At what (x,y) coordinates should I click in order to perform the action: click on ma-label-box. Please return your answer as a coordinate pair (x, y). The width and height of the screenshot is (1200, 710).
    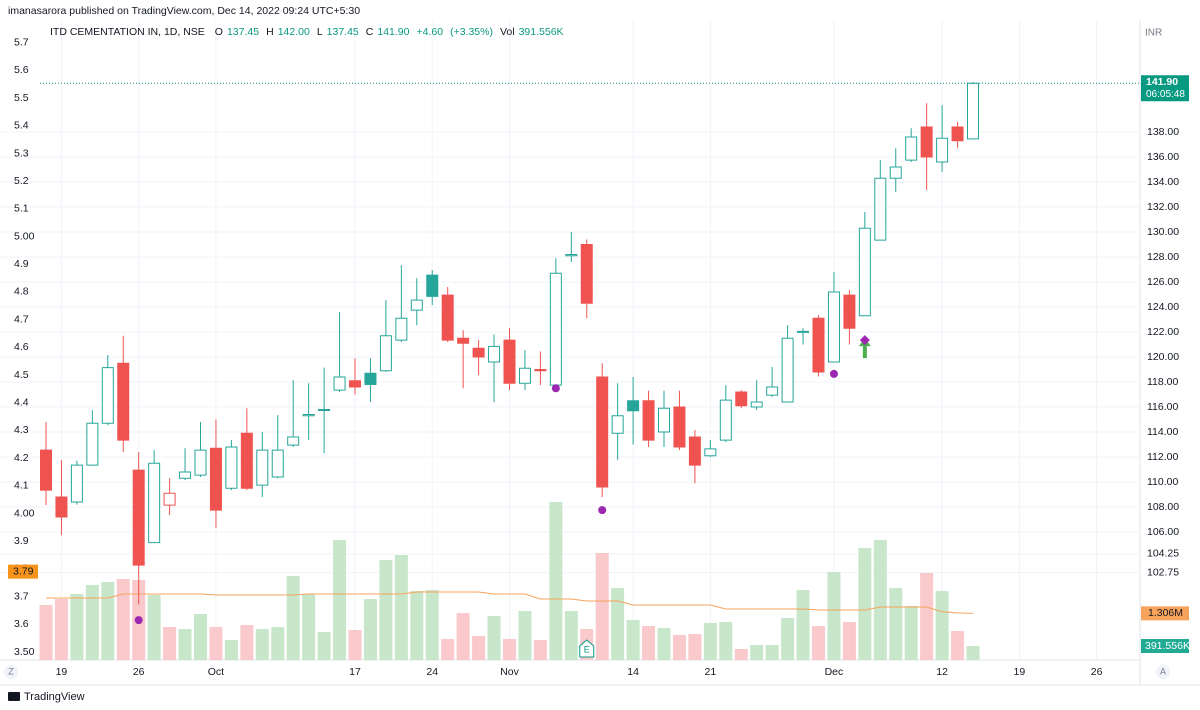
    Looking at the image, I should click on (1165, 613).